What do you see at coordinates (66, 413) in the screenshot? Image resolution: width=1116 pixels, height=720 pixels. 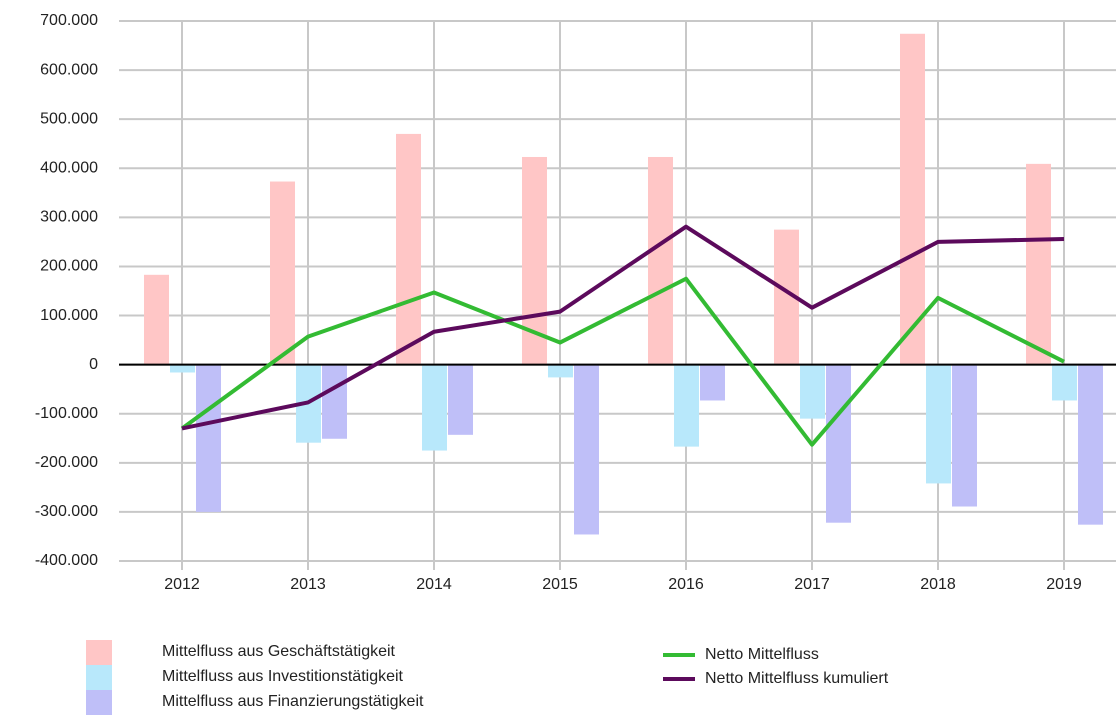 I see `y-tick-label: -100.000` at bounding box center [66, 413].